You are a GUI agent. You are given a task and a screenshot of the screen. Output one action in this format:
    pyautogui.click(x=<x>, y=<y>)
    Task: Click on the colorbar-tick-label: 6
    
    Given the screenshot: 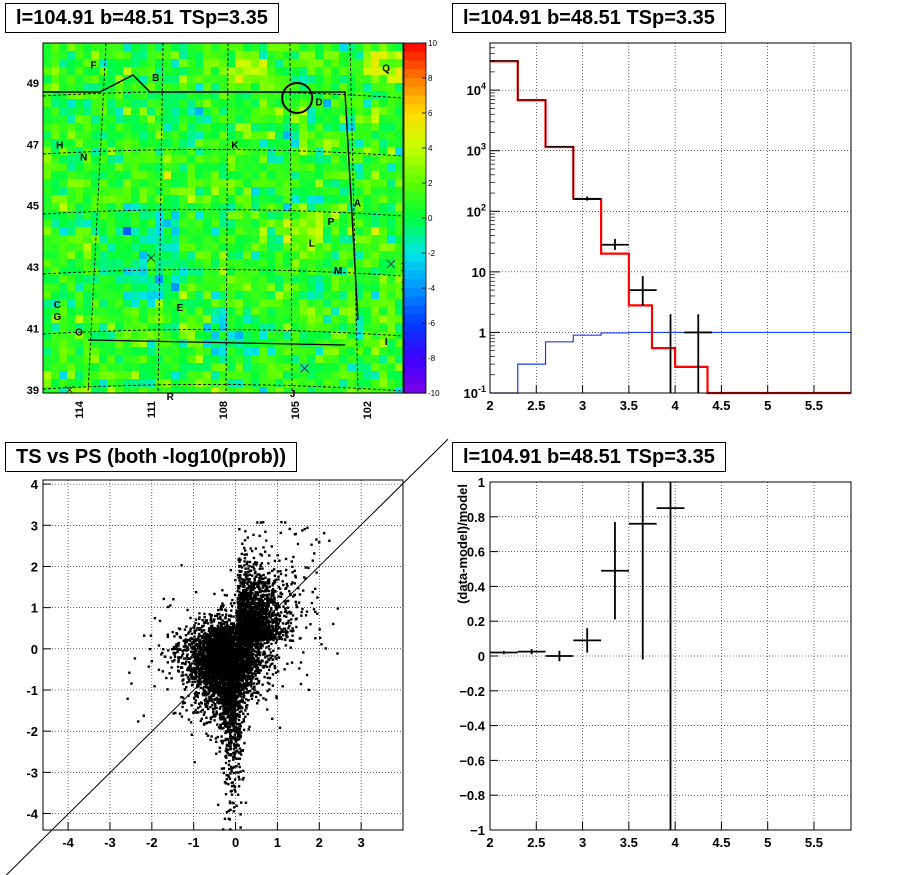 What is the action you would take?
    pyautogui.click(x=430, y=113)
    